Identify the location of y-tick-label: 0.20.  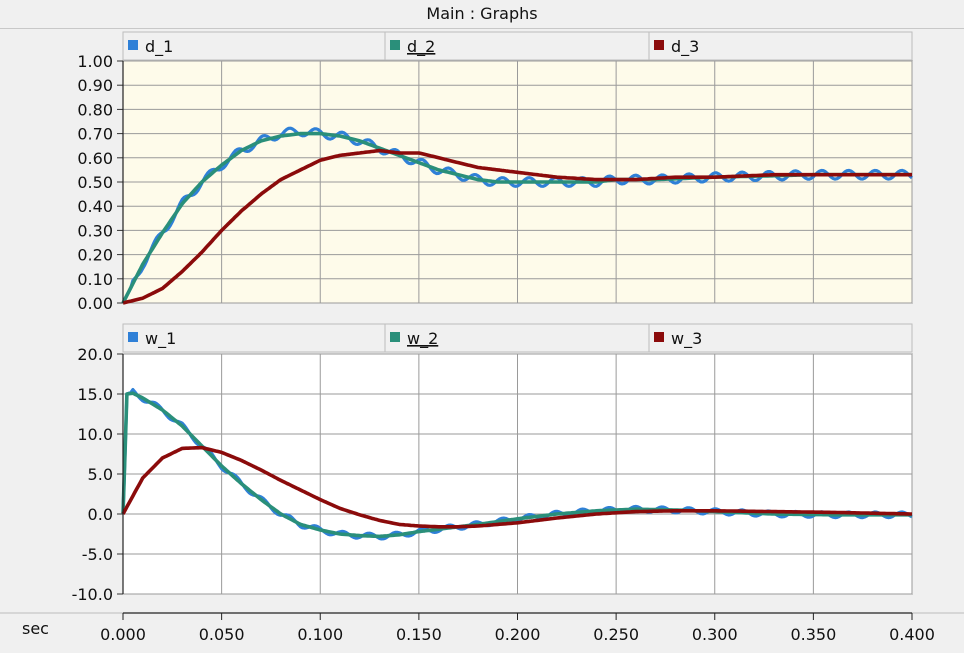
(95, 255).